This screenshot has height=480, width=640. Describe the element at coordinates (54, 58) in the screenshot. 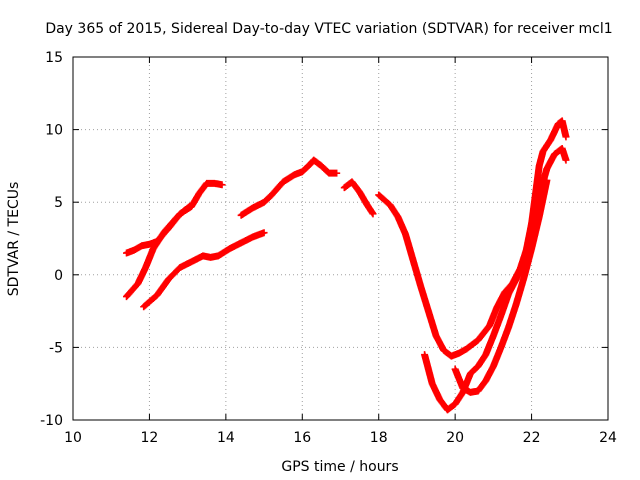

I see `y-tick-label: 15` at that location.